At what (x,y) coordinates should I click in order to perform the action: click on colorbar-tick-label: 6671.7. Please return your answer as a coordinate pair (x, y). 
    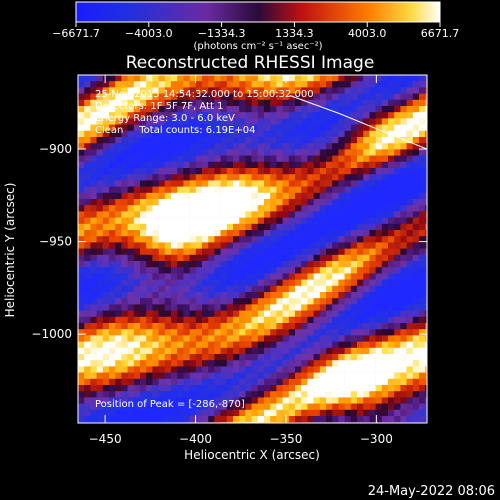
    Looking at the image, I should click on (440, 33).